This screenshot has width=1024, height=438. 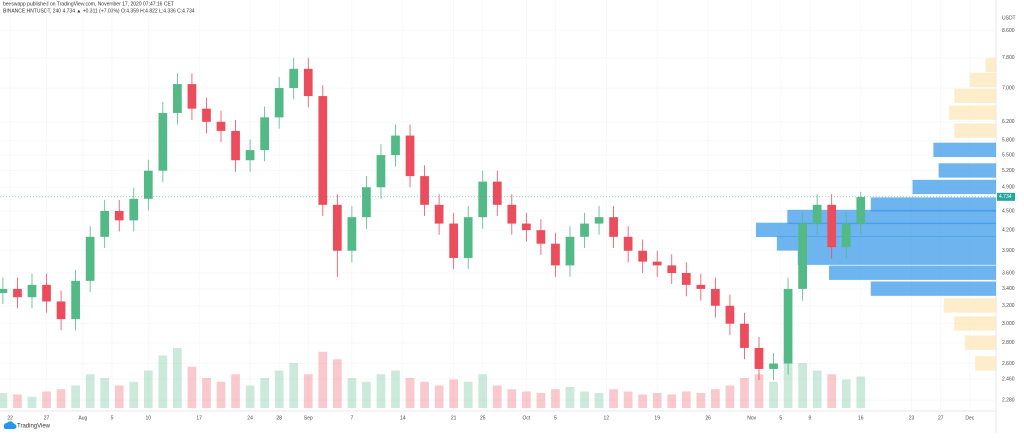 I want to click on logo-icon, so click(x=10, y=425).